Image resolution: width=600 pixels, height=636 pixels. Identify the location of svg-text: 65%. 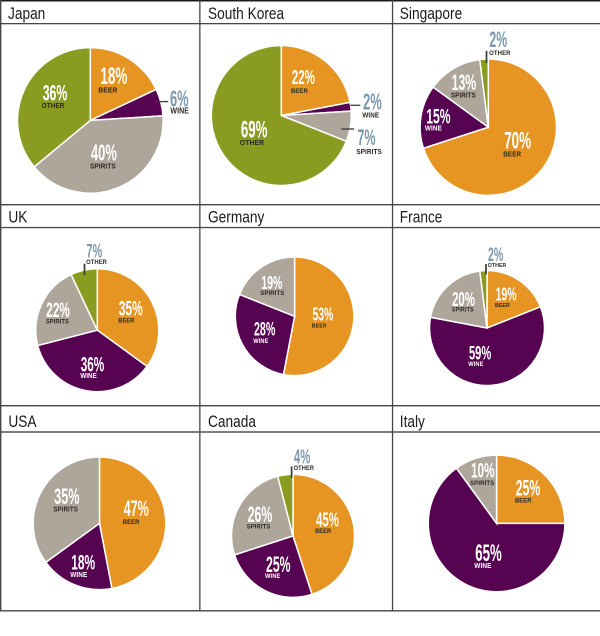
(488, 554).